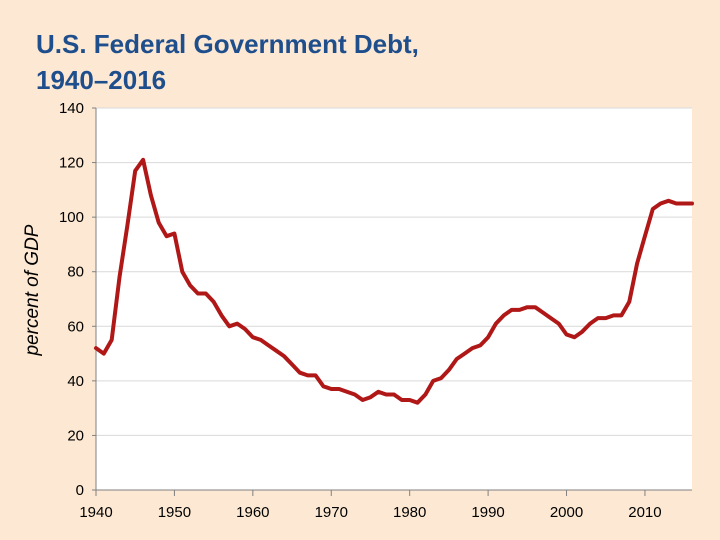 The height and width of the screenshot is (540, 720). I want to click on x-tick-label: 1990, so click(487, 512).